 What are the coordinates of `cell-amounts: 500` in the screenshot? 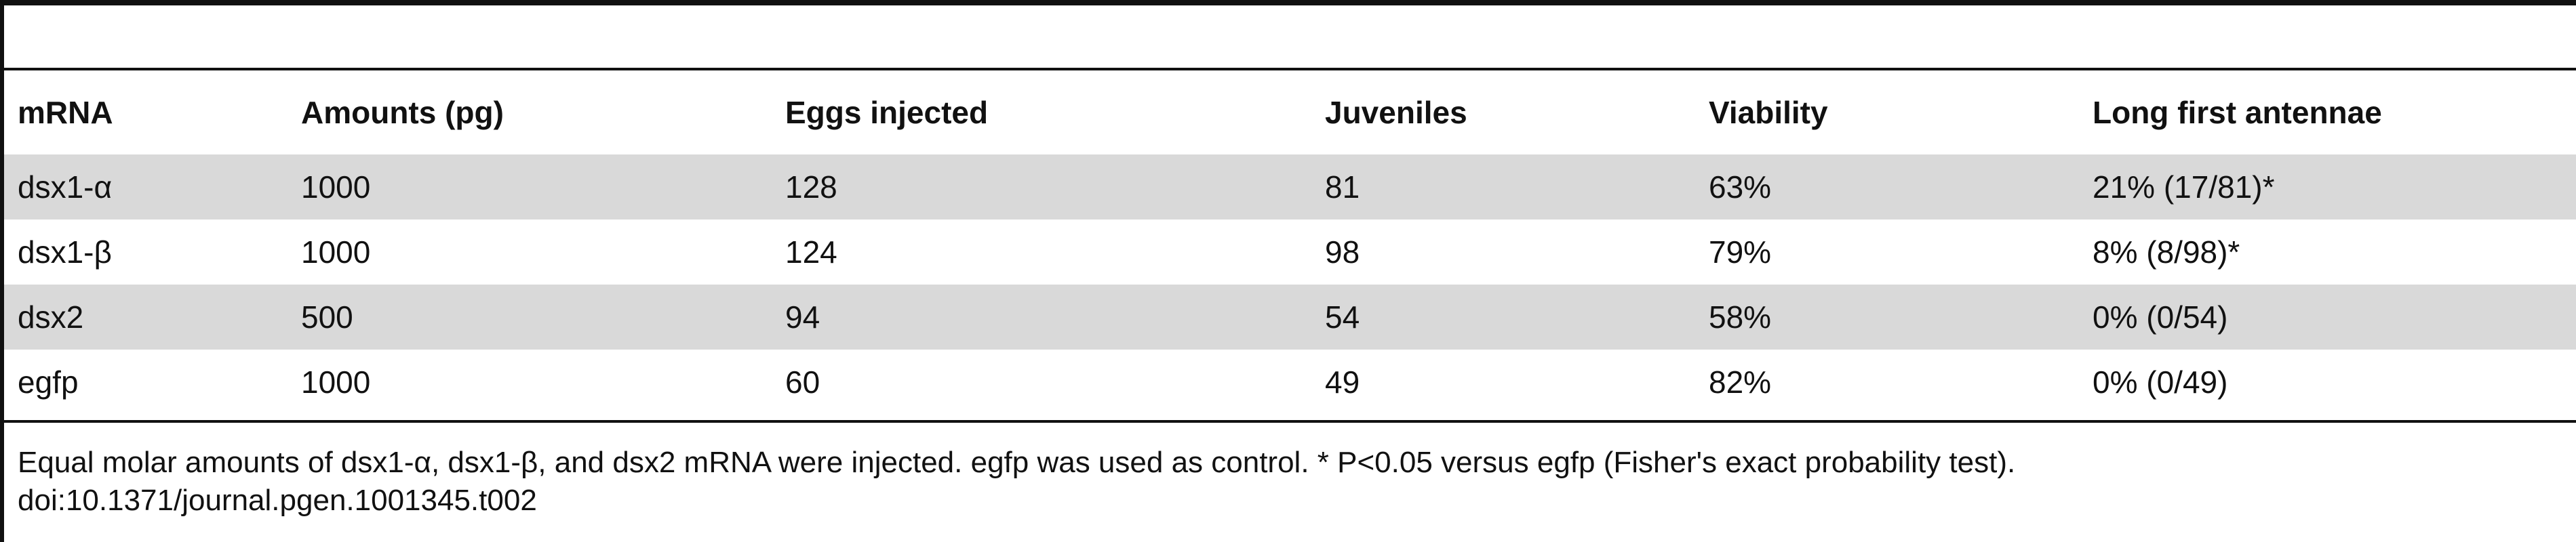 It's located at (530, 317).